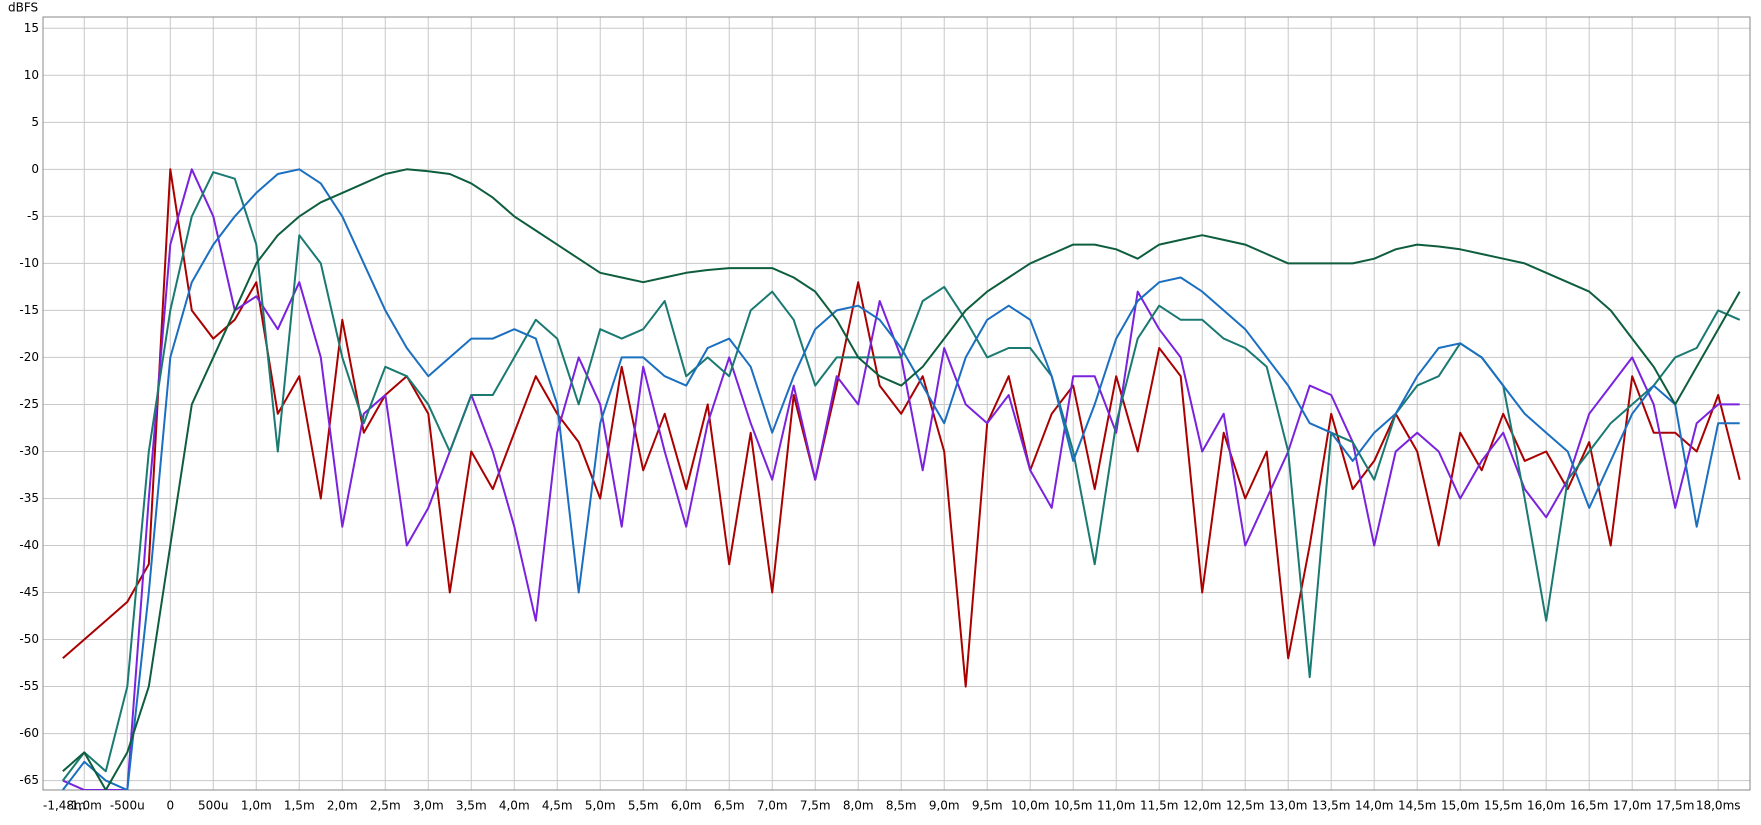 This screenshot has height=825, width=1761. I want to click on y-tick-label: -45, so click(29, 592).